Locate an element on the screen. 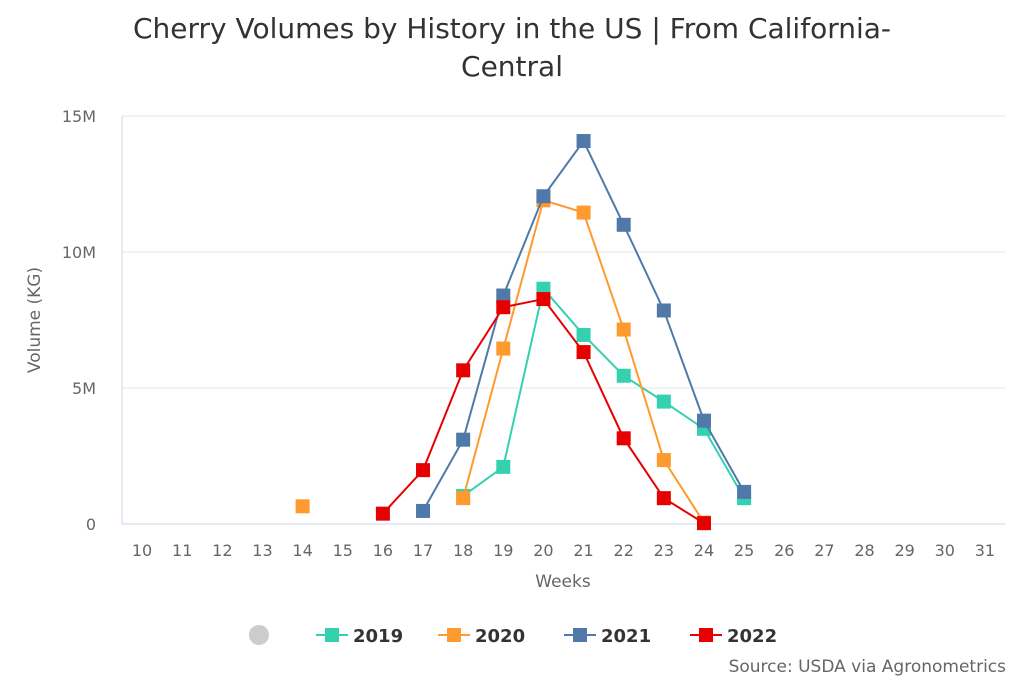 The height and width of the screenshot is (683, 1024). x-tick-label: 30 is located at coordinates (945, 550).